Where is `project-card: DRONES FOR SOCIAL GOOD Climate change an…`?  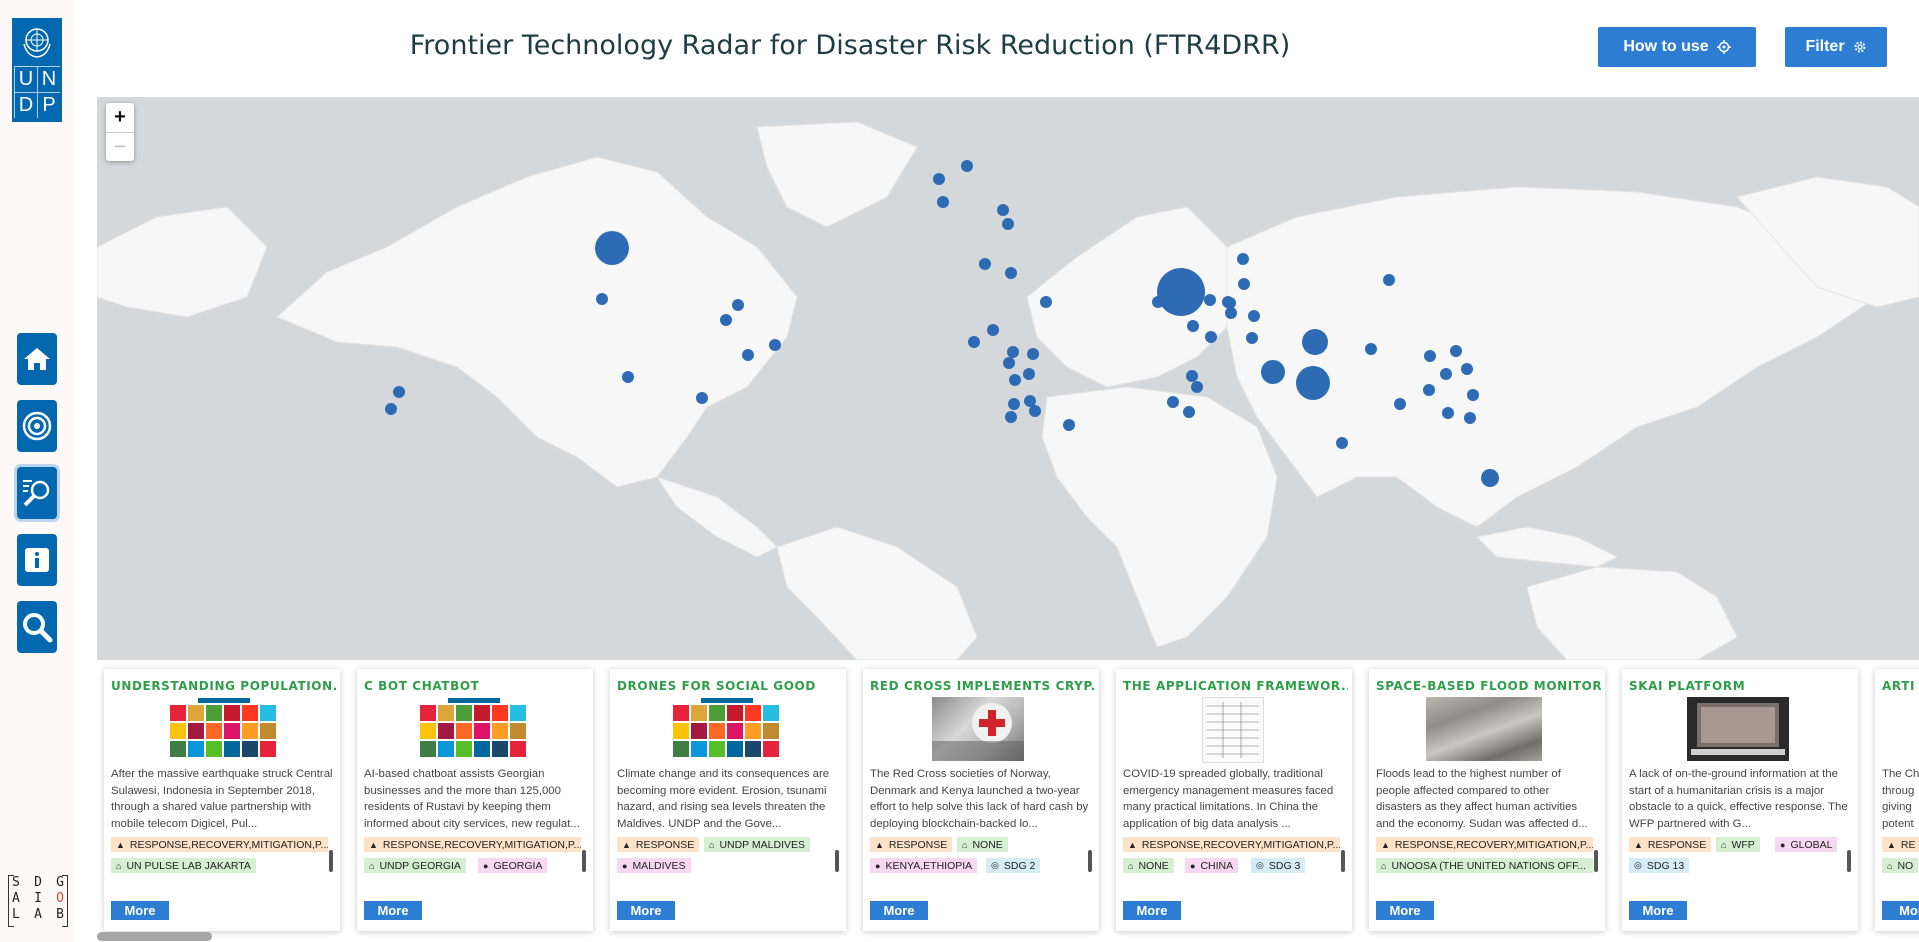
project-card: DRONES FOR SOCIAL GOOD Climate change an… is located at coordinates (728, 800).